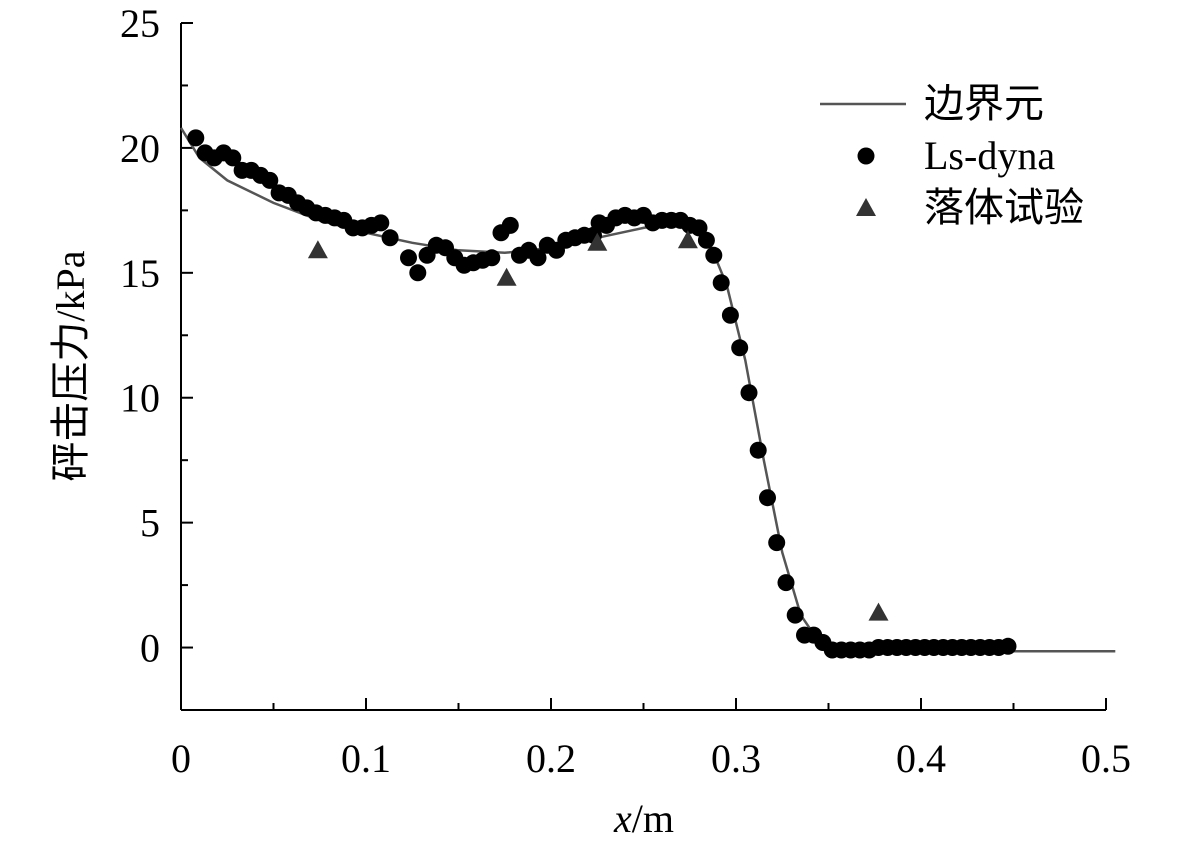 This screenshot has width=1181, height=848. Describe the element at coordinates (150, 523) in the screenshot. I see `y-tick-label: 5` at that location.